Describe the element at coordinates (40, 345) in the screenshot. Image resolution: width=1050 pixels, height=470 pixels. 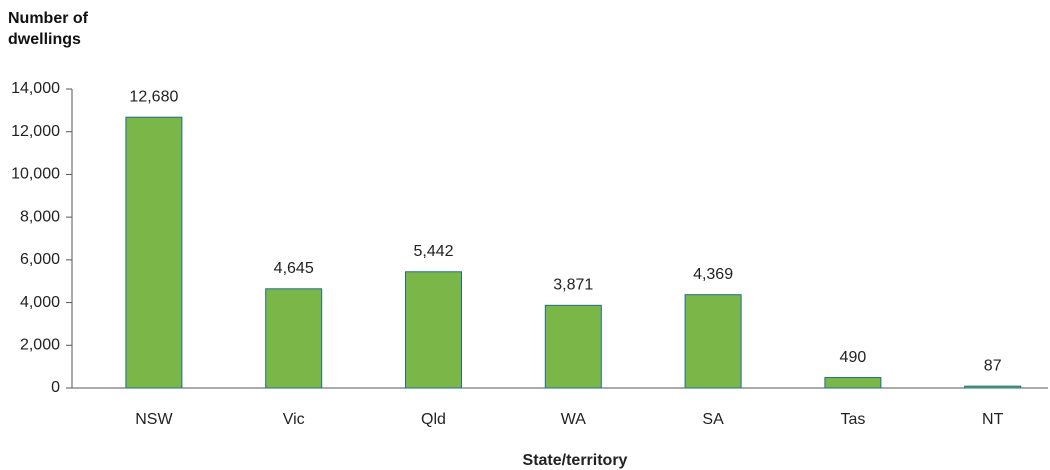
I see `y-tick-label: 2,000` at that location.